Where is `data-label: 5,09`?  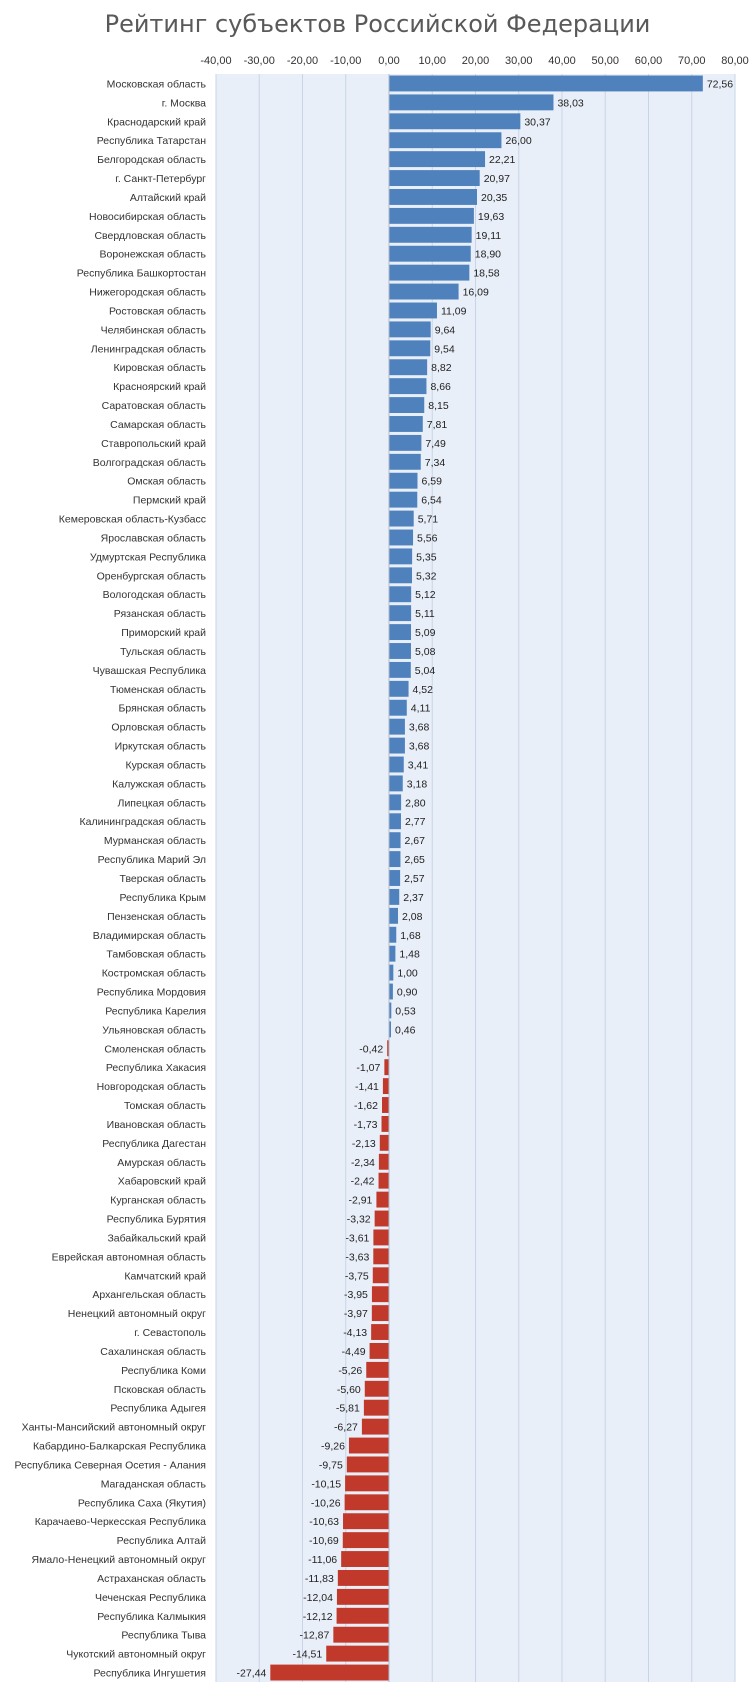
data-label: 5,09 is located at coordinates (425, 633).